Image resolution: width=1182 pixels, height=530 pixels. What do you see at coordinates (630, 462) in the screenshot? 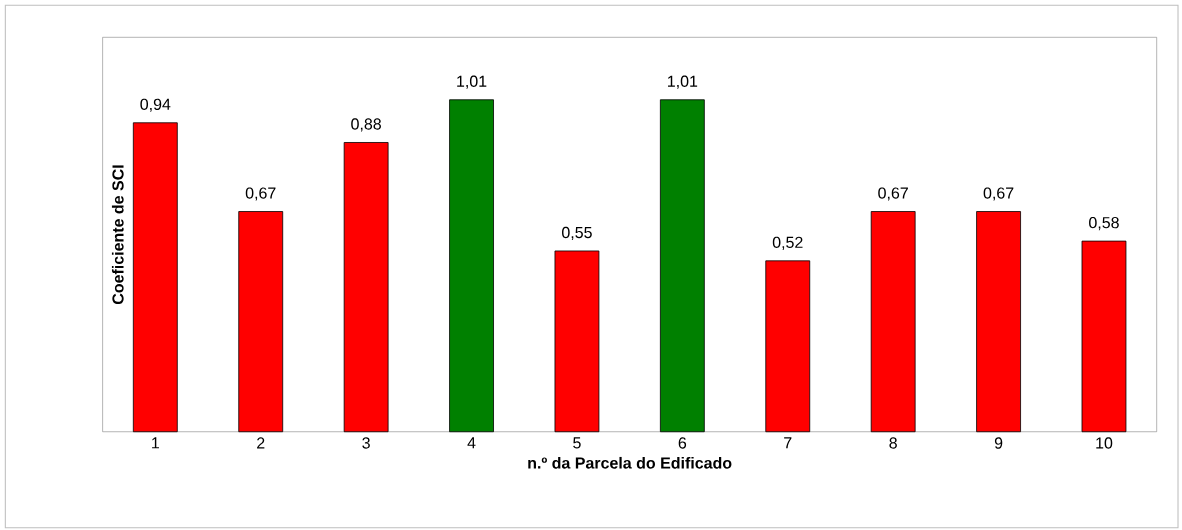
I see `x-axis-title: n.º da Parcela do Edificado` at bounding box center [630, 462].